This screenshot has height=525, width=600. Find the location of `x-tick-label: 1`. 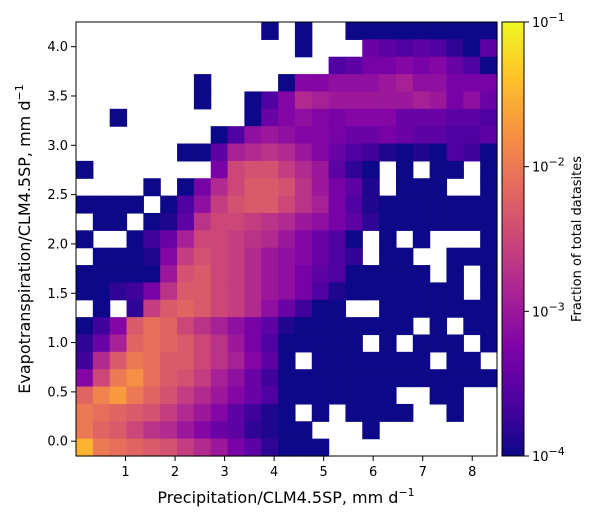

x-tick-label: 1 is located at coordinates (125, 472).